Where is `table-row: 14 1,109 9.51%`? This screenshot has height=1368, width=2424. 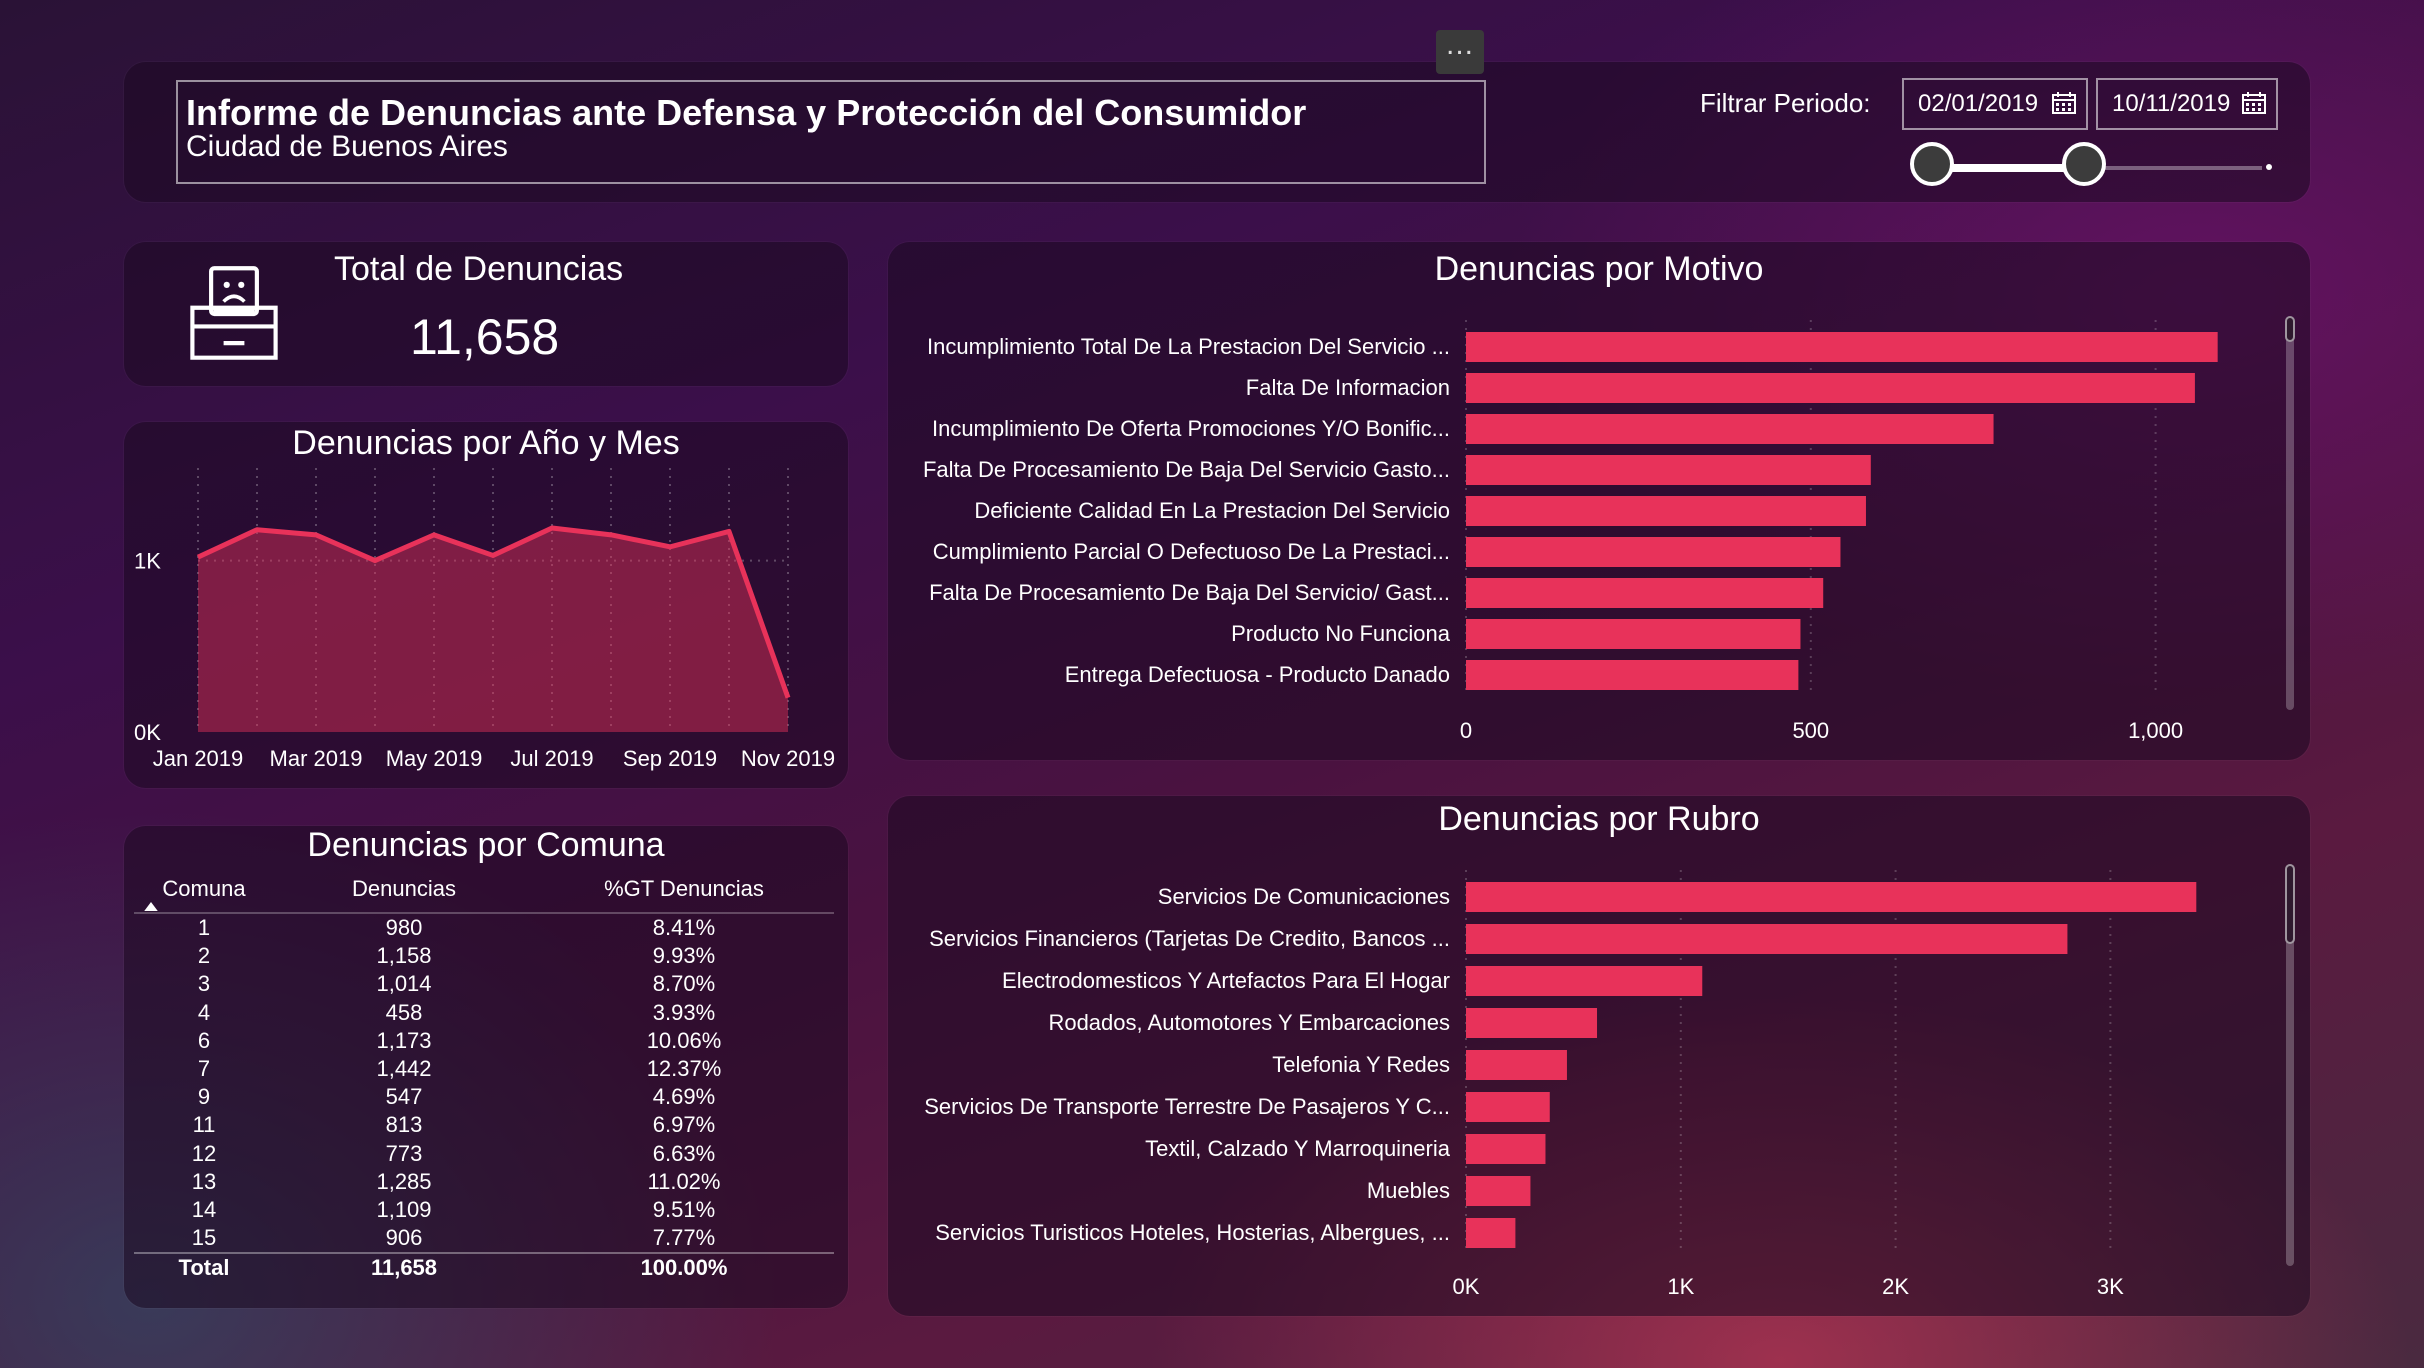 table-row: 14 1,109 9.51% is located at coordinates (484, 1210).